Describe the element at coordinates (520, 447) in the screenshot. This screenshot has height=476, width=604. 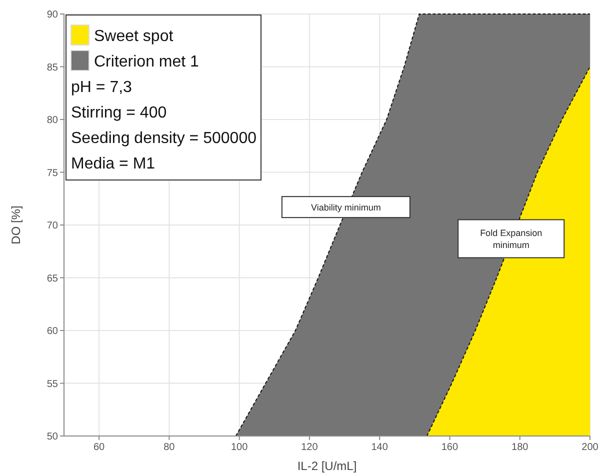
I see `x-tick-label: 180` at that location.